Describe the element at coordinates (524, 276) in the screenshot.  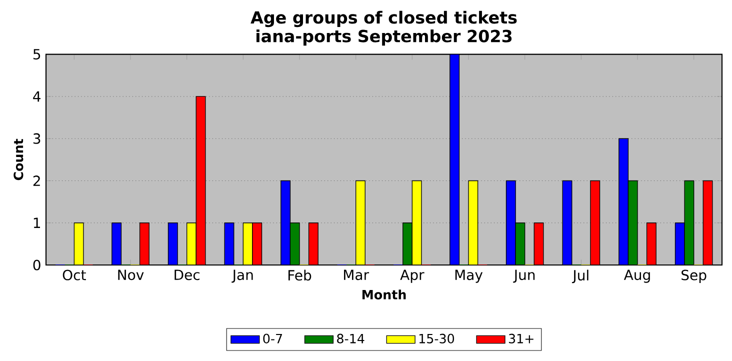
I see `x-tick-label: Jun` at that location.